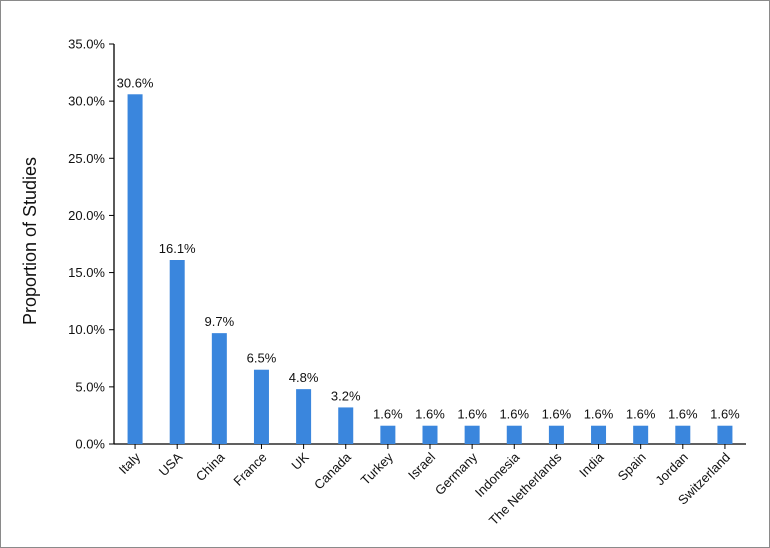 Image resolution: width=770 pixels, height=548 pixels. What do you see at coordinates (249, 469) in the screenshot?
I see `category-label: France` at bounding box center [249, 469].